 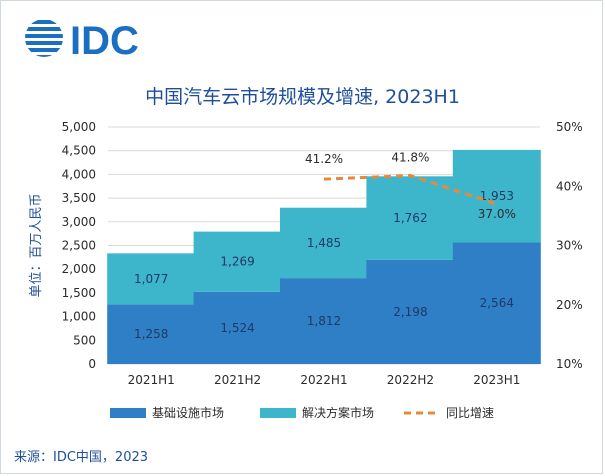 I want to click on legend-label-infrastructure: 基础设施市场, so click(x=188, y=412).